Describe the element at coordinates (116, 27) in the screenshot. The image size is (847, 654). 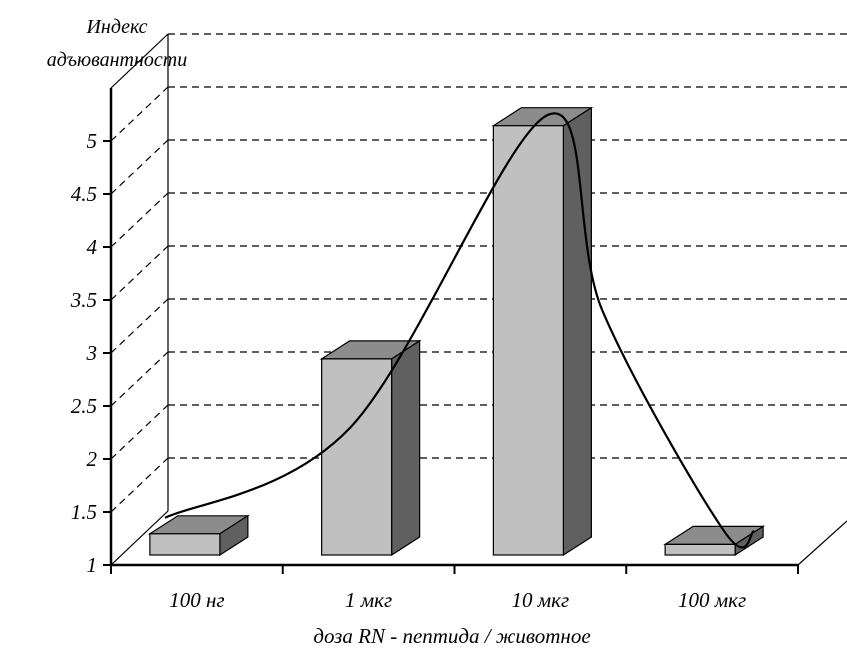
I see `y-axis-title-line-1: Индекс` at that location.